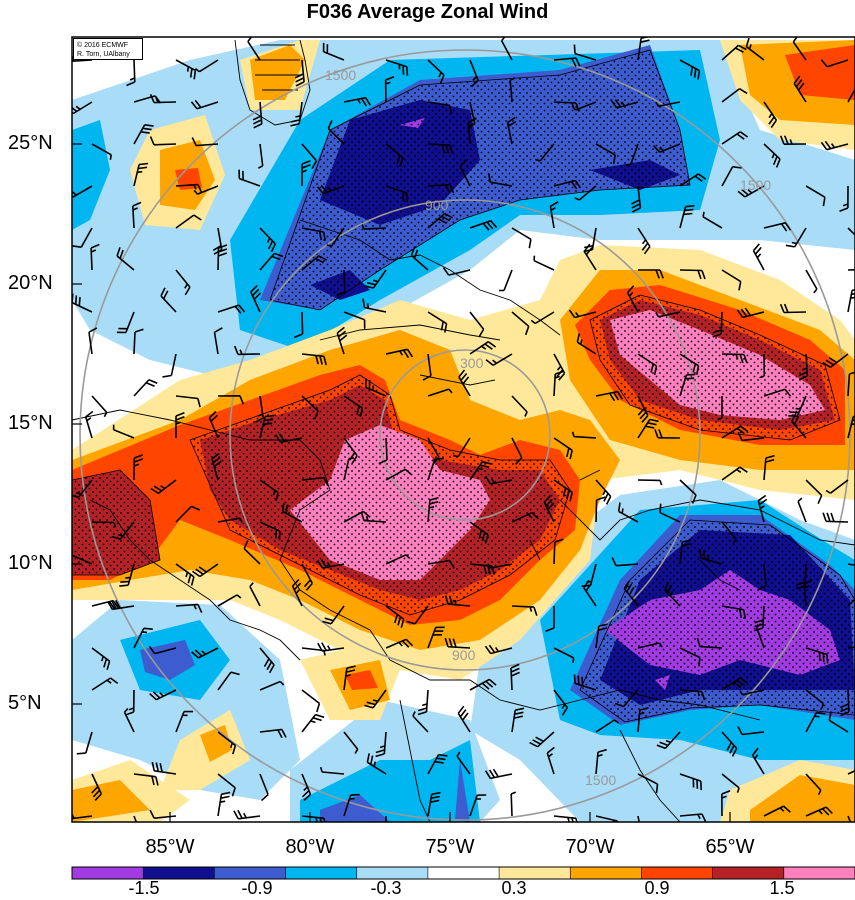  I want to click on credit-box: © 2016 ECMWF R. Torn, UAlbany, so click(108, 49).